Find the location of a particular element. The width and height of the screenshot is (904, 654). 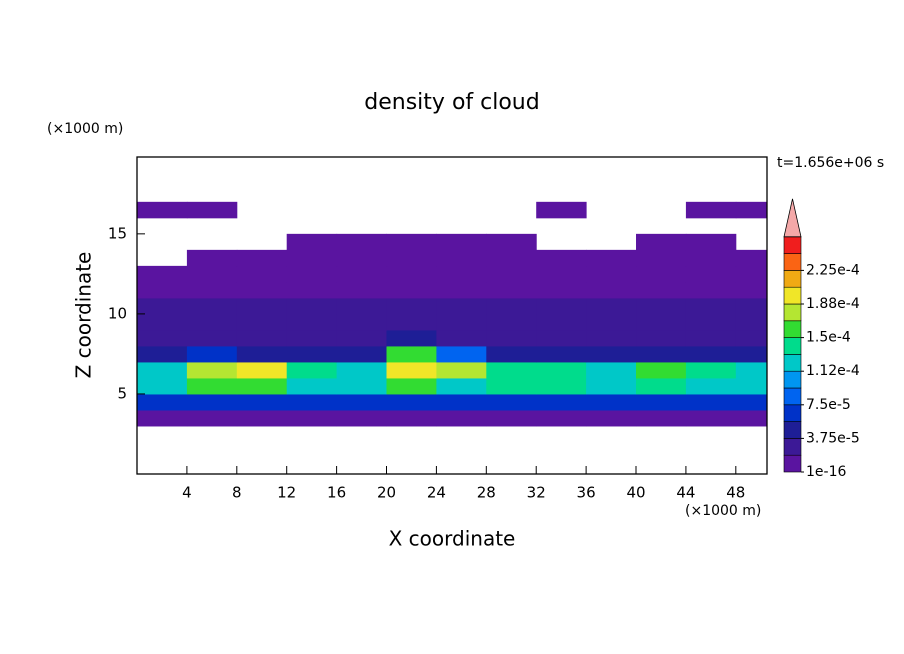

colorbar-label: 1e-16 is located at coordinates (826, 472).